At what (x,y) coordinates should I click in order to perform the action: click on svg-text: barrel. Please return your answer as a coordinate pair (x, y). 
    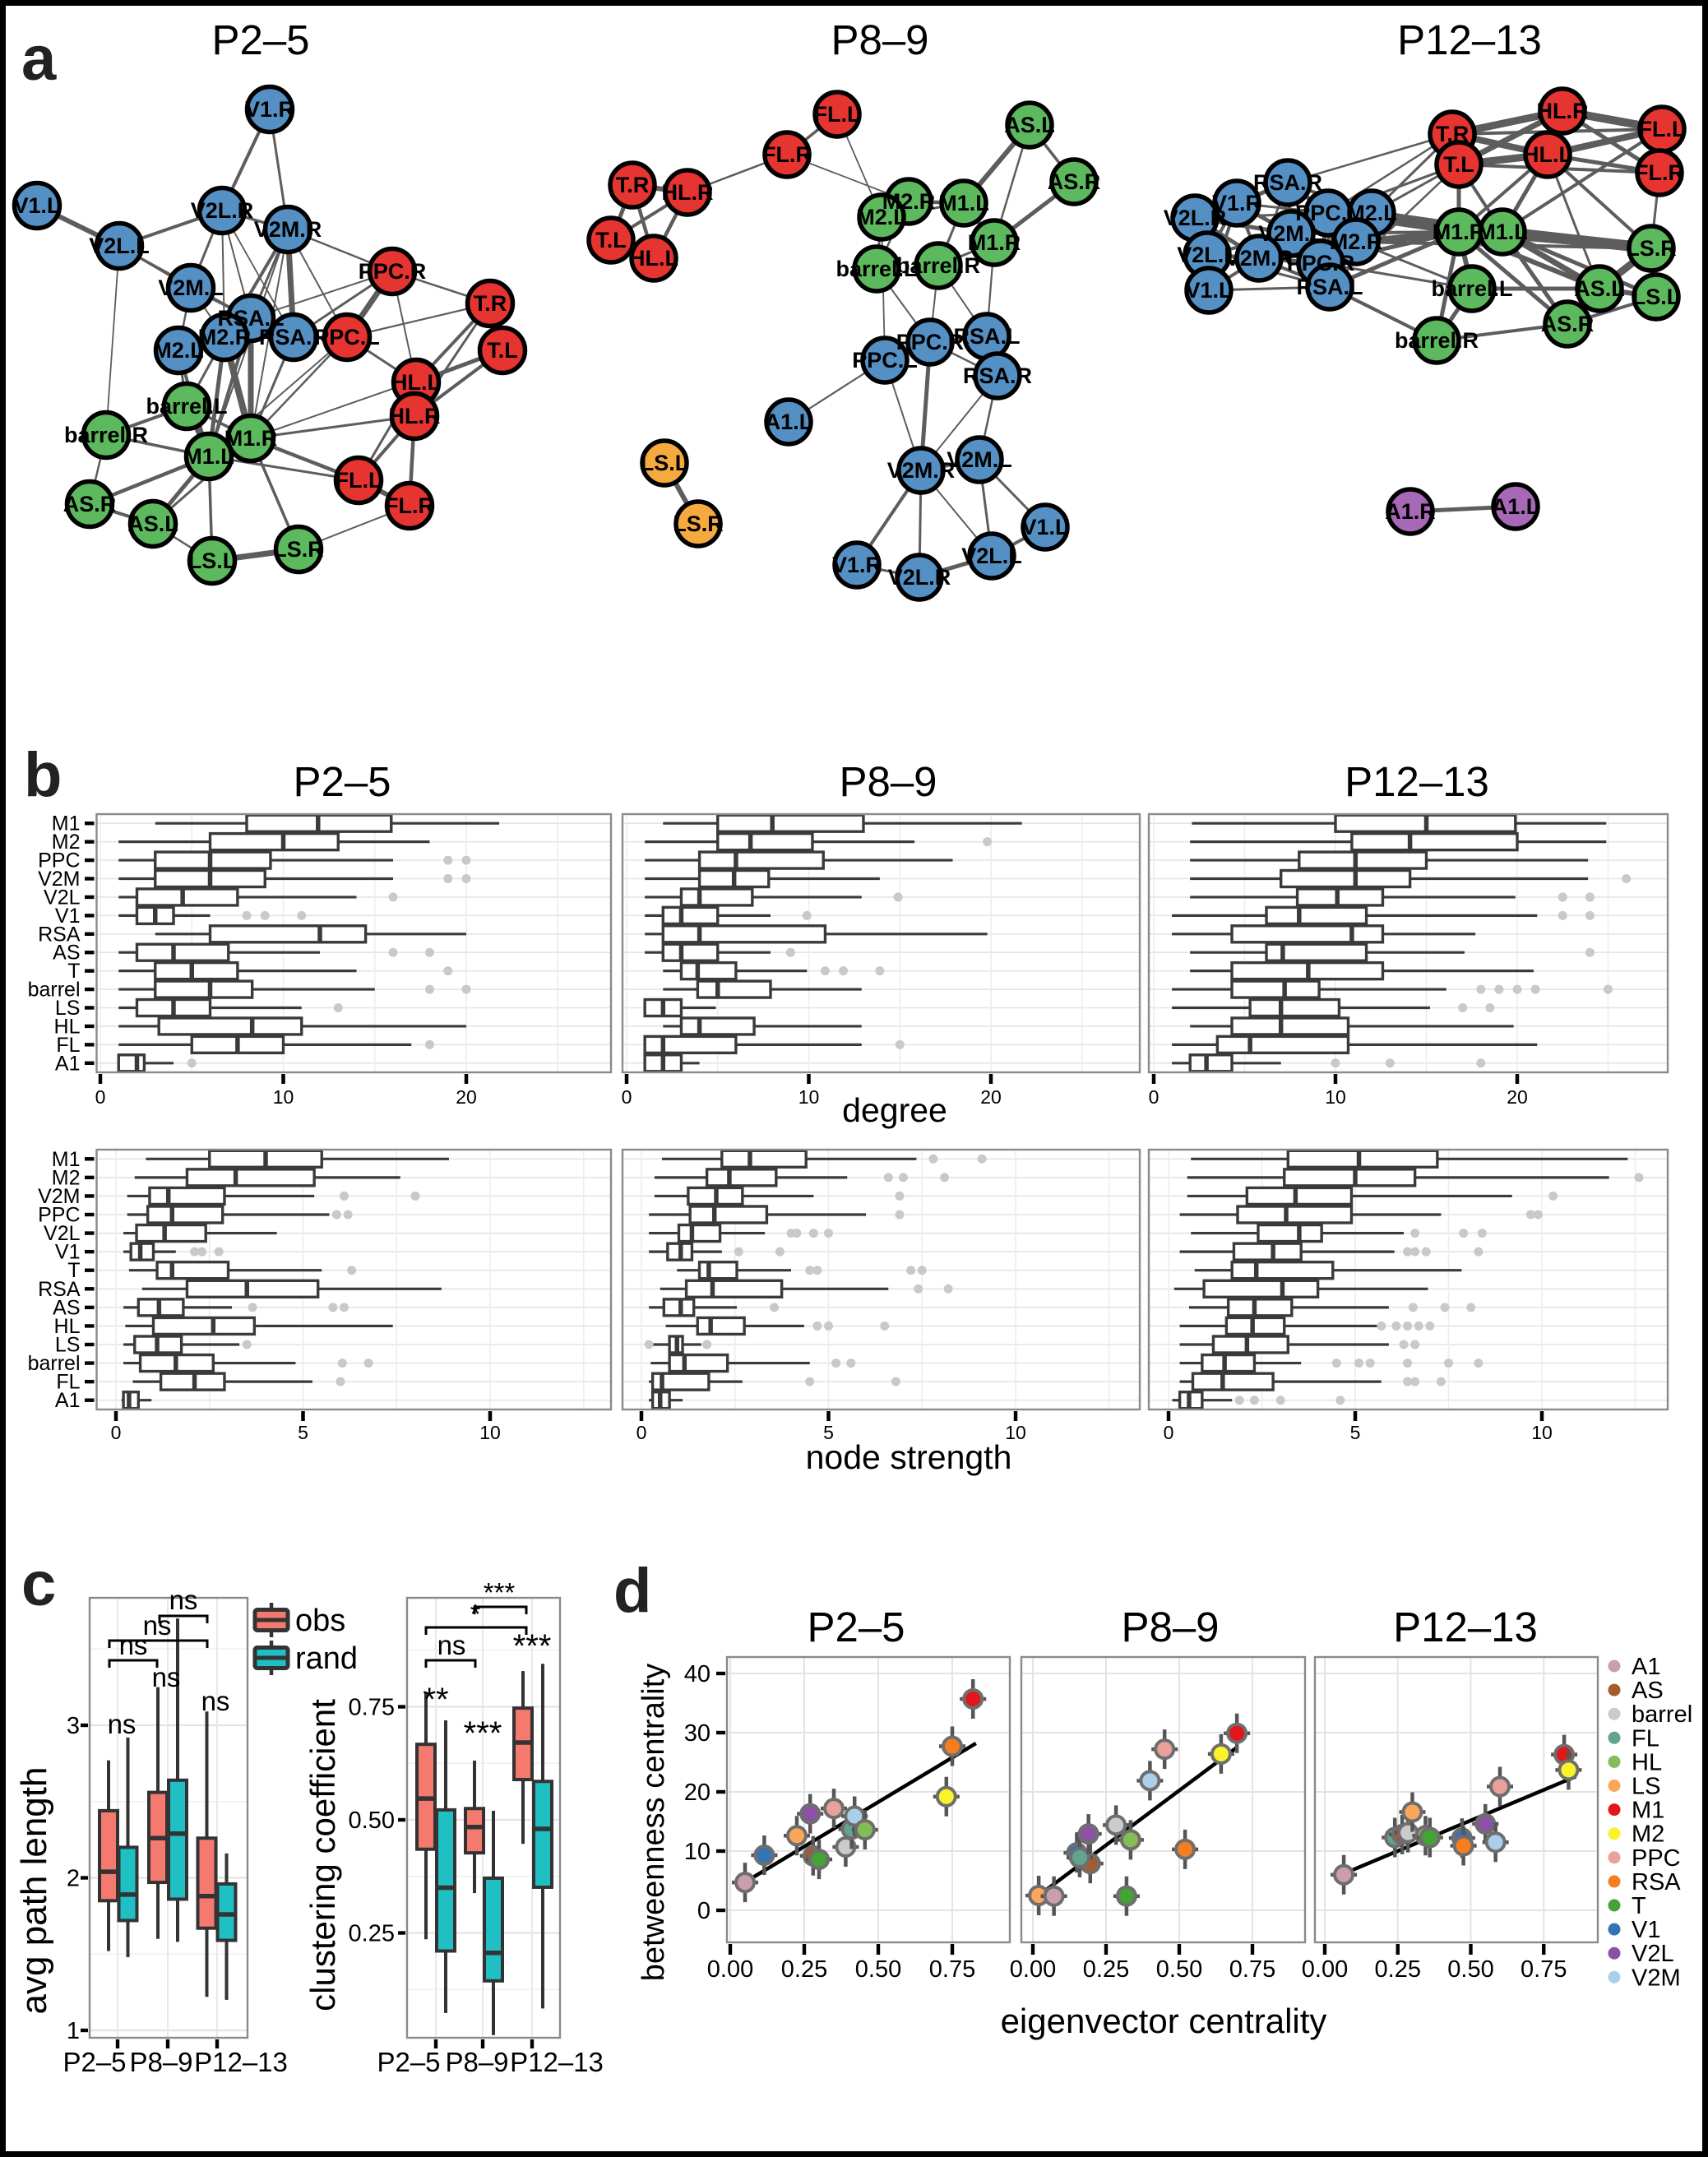
    Looking at the image, I should click on (54, 991).